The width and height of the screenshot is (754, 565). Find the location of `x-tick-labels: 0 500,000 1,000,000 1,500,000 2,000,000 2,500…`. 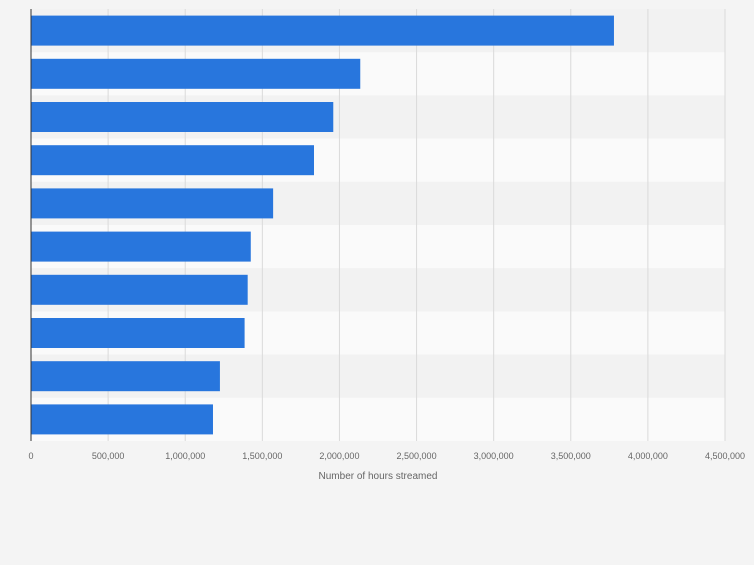

x-tick-labels: 0 500,000 1,000,000 1,500,000 2,000,000 2,500… is located at coordinates (386, 456).